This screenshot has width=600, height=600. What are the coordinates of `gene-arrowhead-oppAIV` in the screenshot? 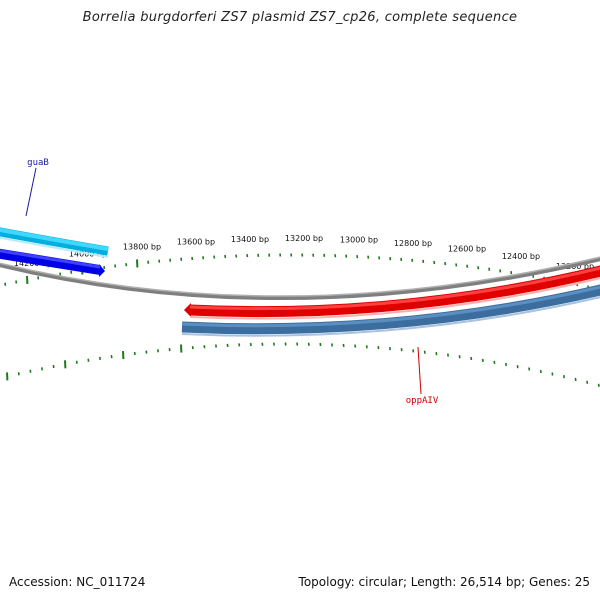 It's located at (187, 310).